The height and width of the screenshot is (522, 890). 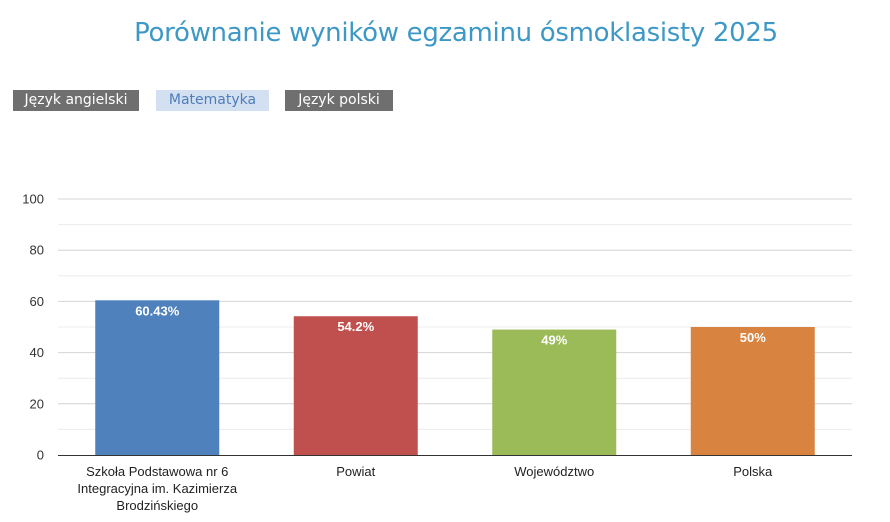 What do you see at coordinates (33, 199) in the screenshot?
I see `y-tick-label: 100` at bounding box center [33, 199].